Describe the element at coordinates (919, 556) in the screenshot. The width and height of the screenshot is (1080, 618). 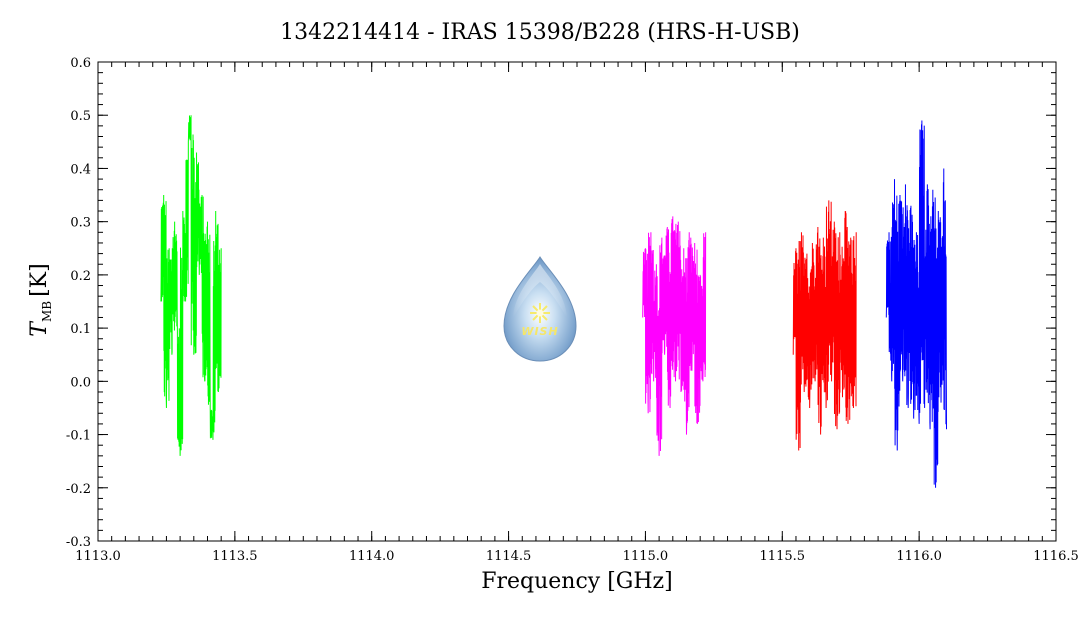
I see `x-tick-label: 1116.0` at that location.